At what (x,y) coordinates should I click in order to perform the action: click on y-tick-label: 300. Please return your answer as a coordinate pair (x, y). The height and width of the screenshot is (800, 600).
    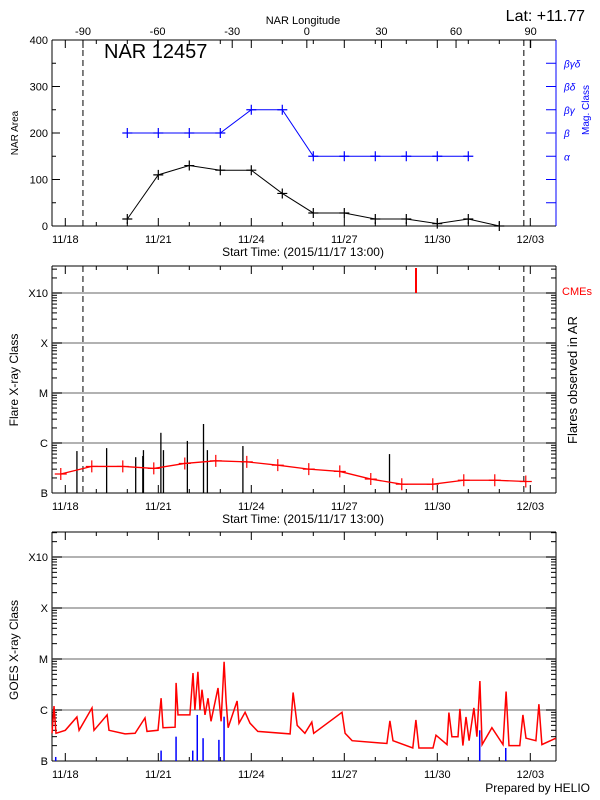
    Looking at the image, I should click on (39, 88).